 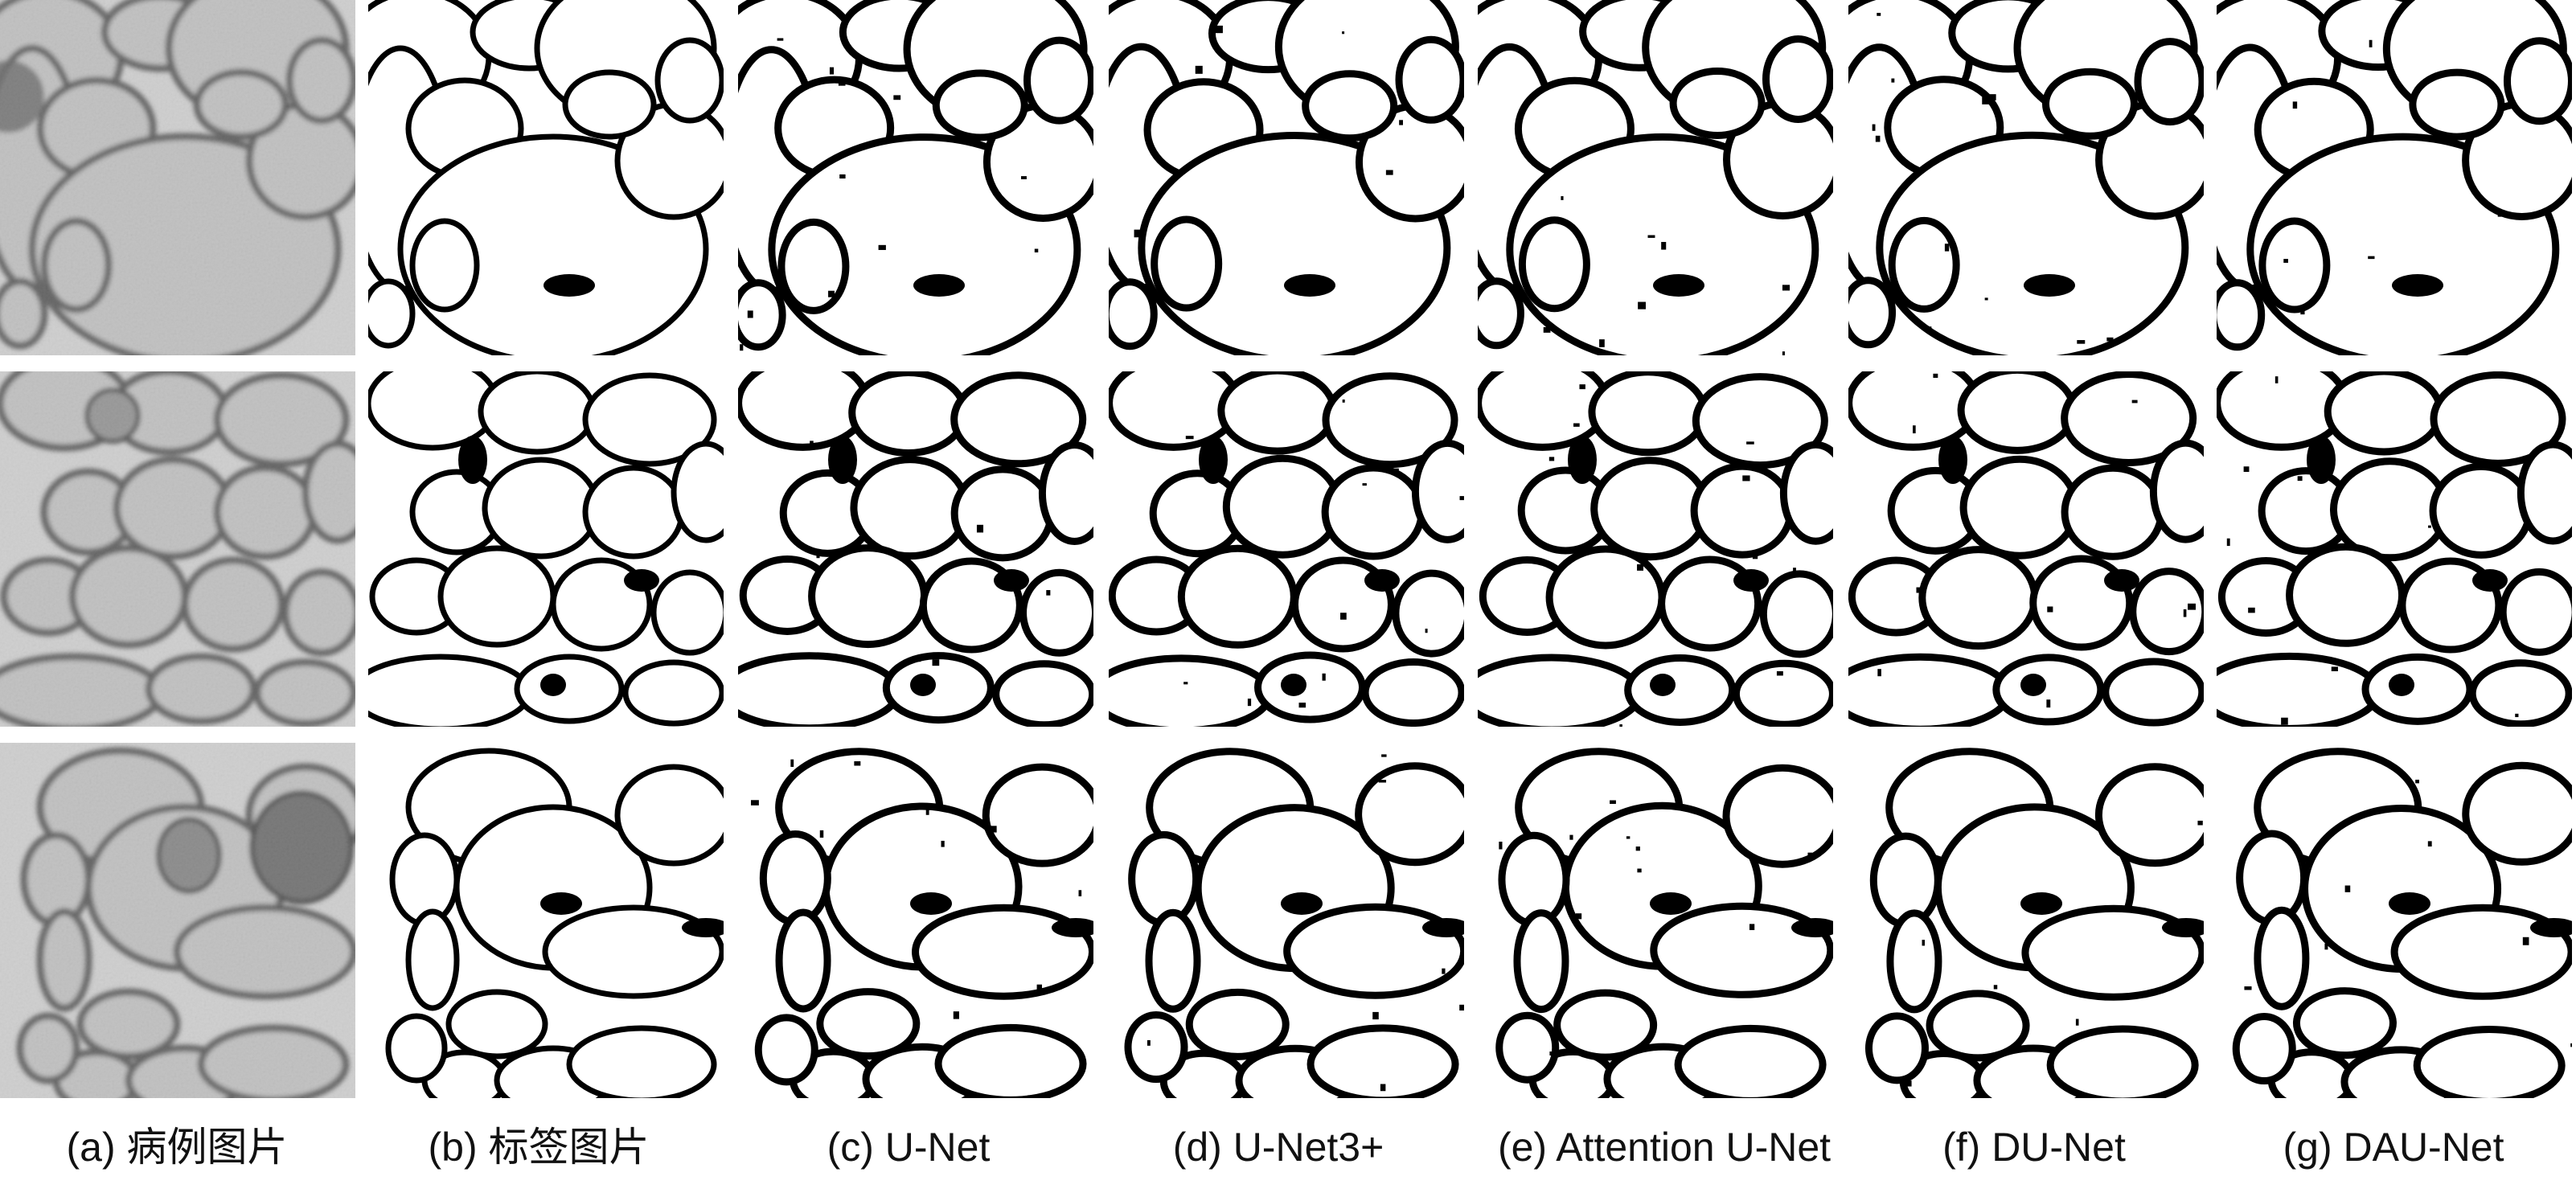 I want to click on caption-d: (d) U-Net3+, so click(x=1278, y=1147).